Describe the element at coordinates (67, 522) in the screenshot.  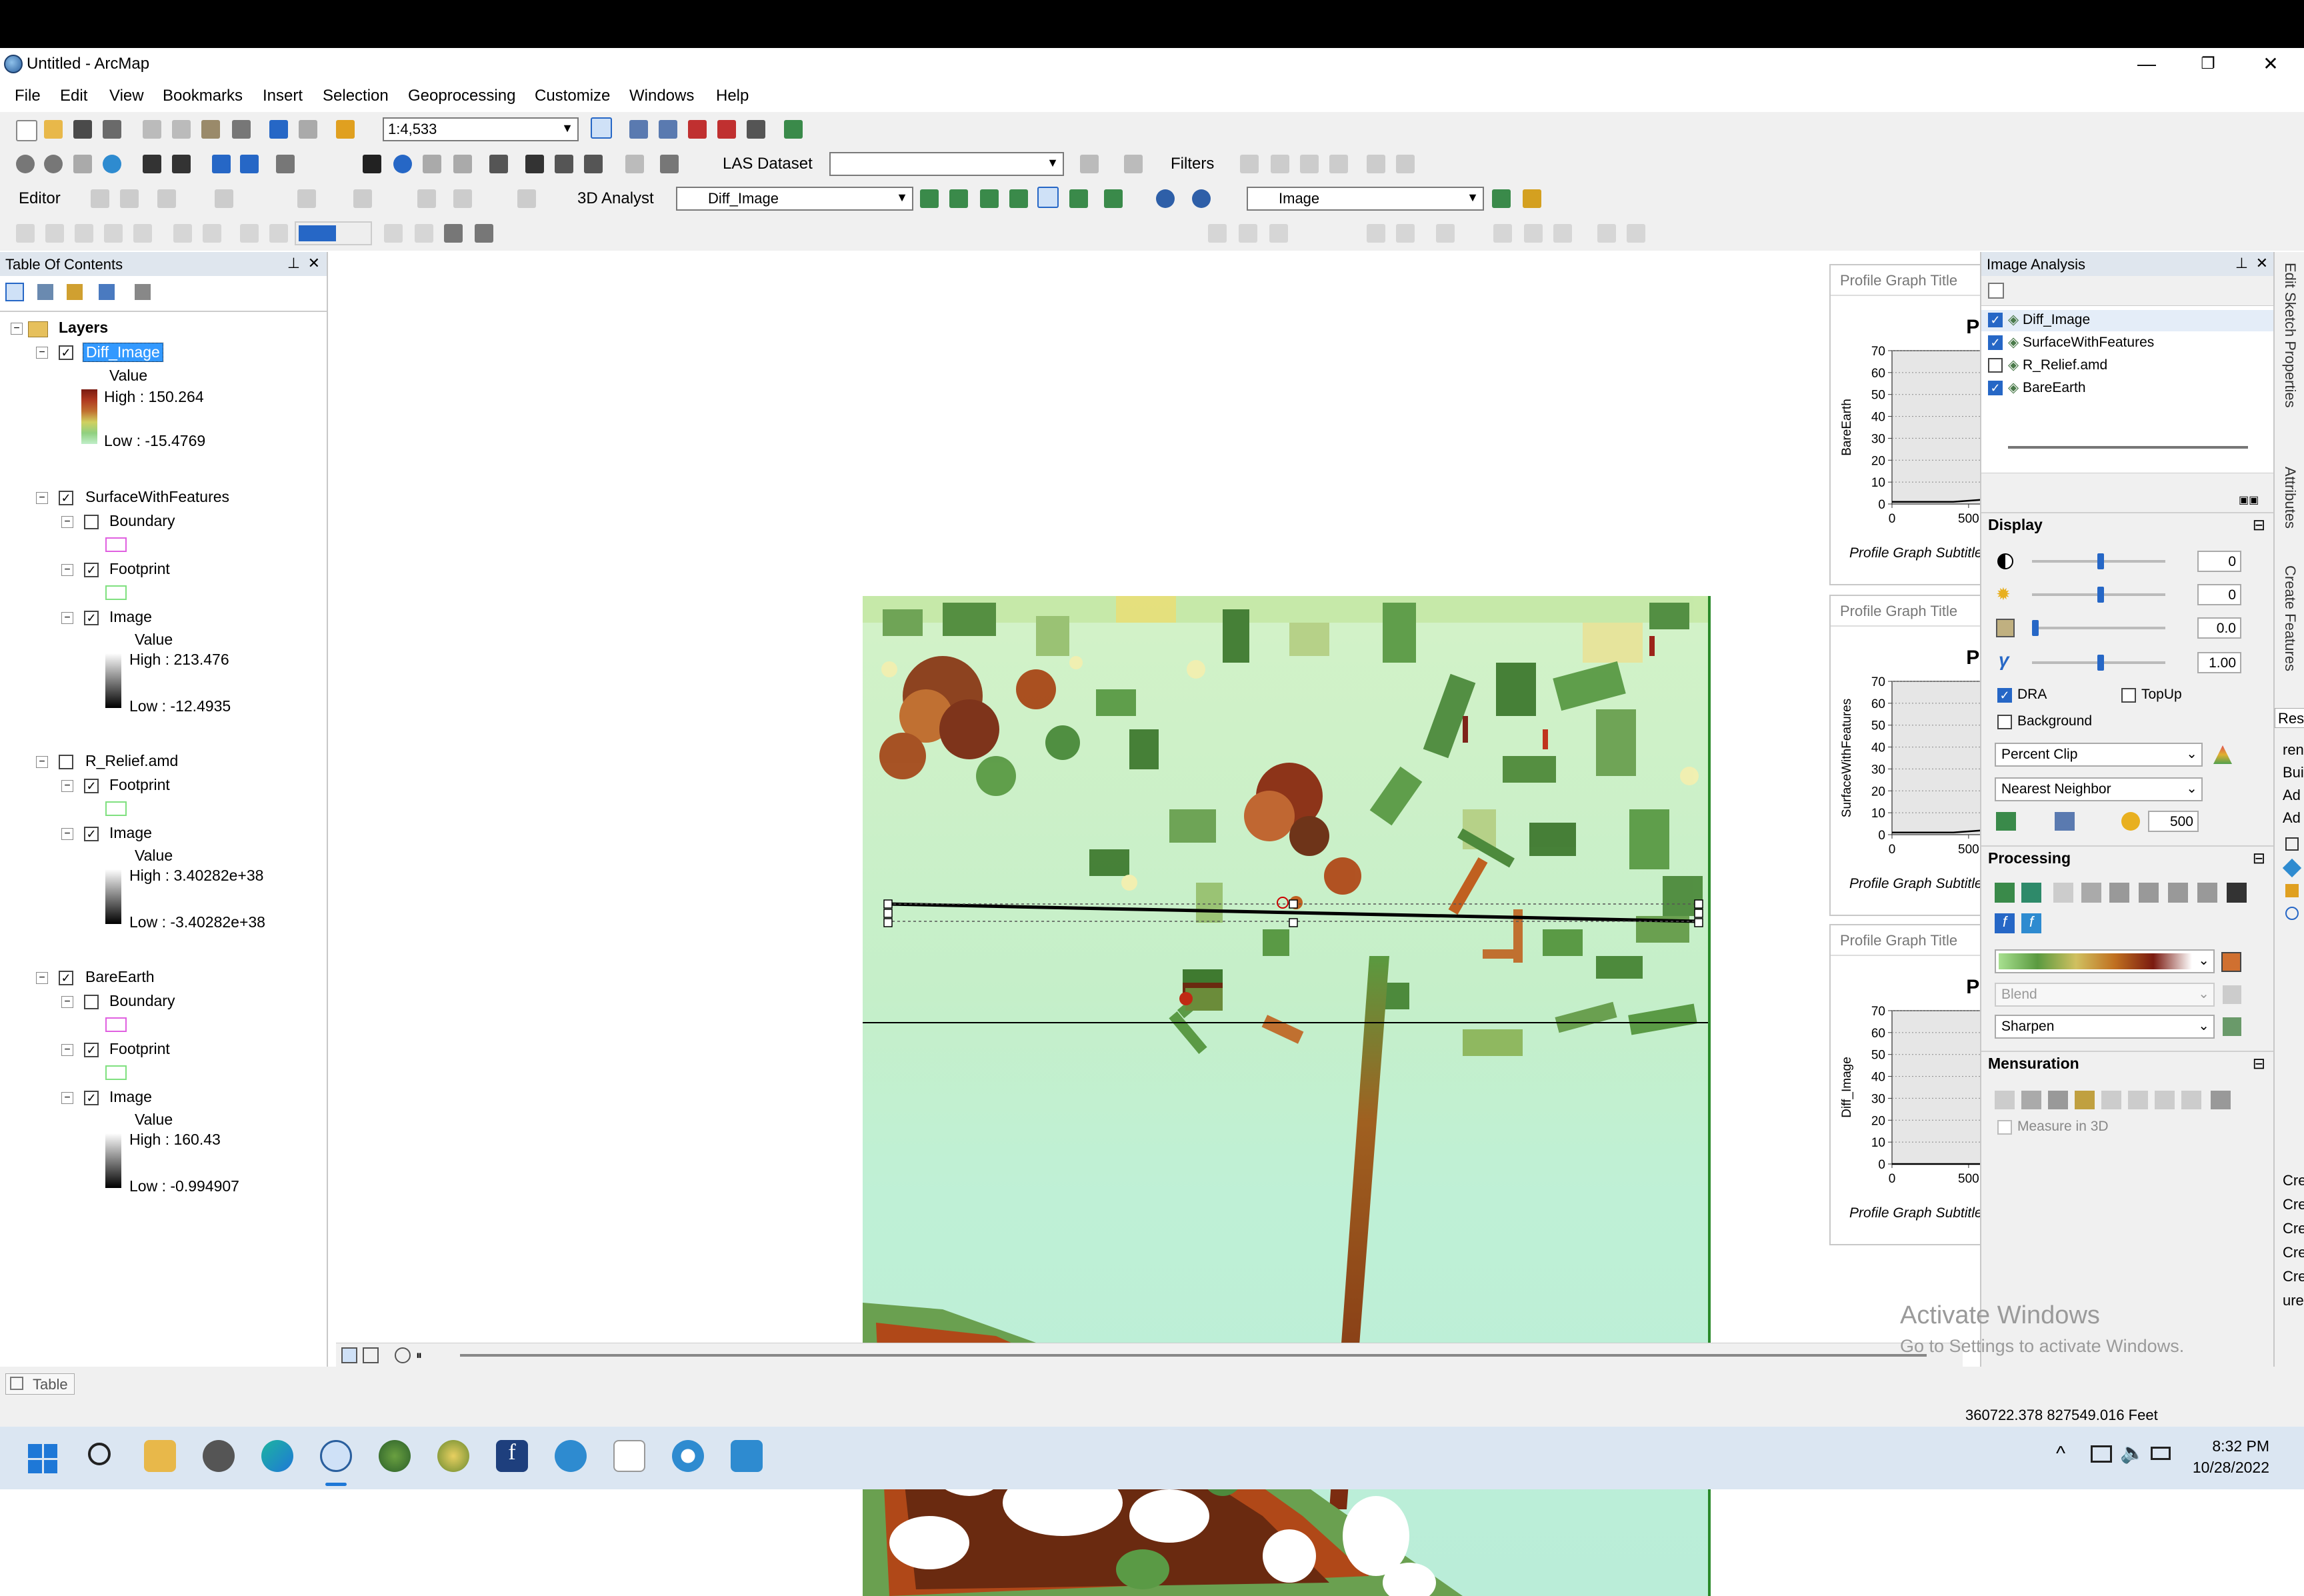
I see `surface-boundary-expander: −` at that location.